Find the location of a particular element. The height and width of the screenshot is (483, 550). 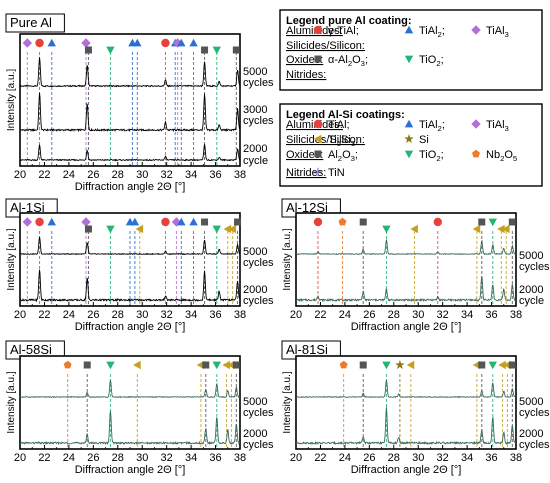

trace-3000-cycles is located at coordinates (130, 112).